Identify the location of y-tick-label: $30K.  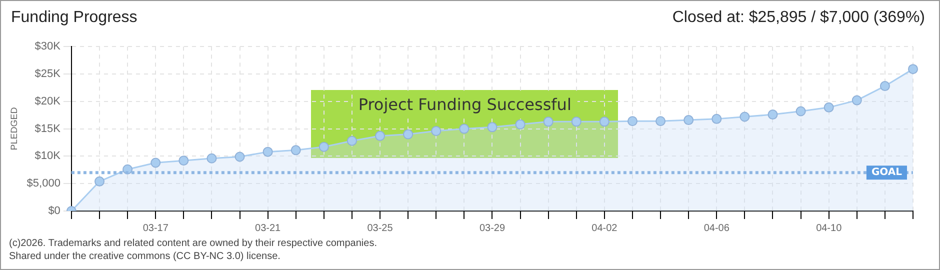
(48, 46).